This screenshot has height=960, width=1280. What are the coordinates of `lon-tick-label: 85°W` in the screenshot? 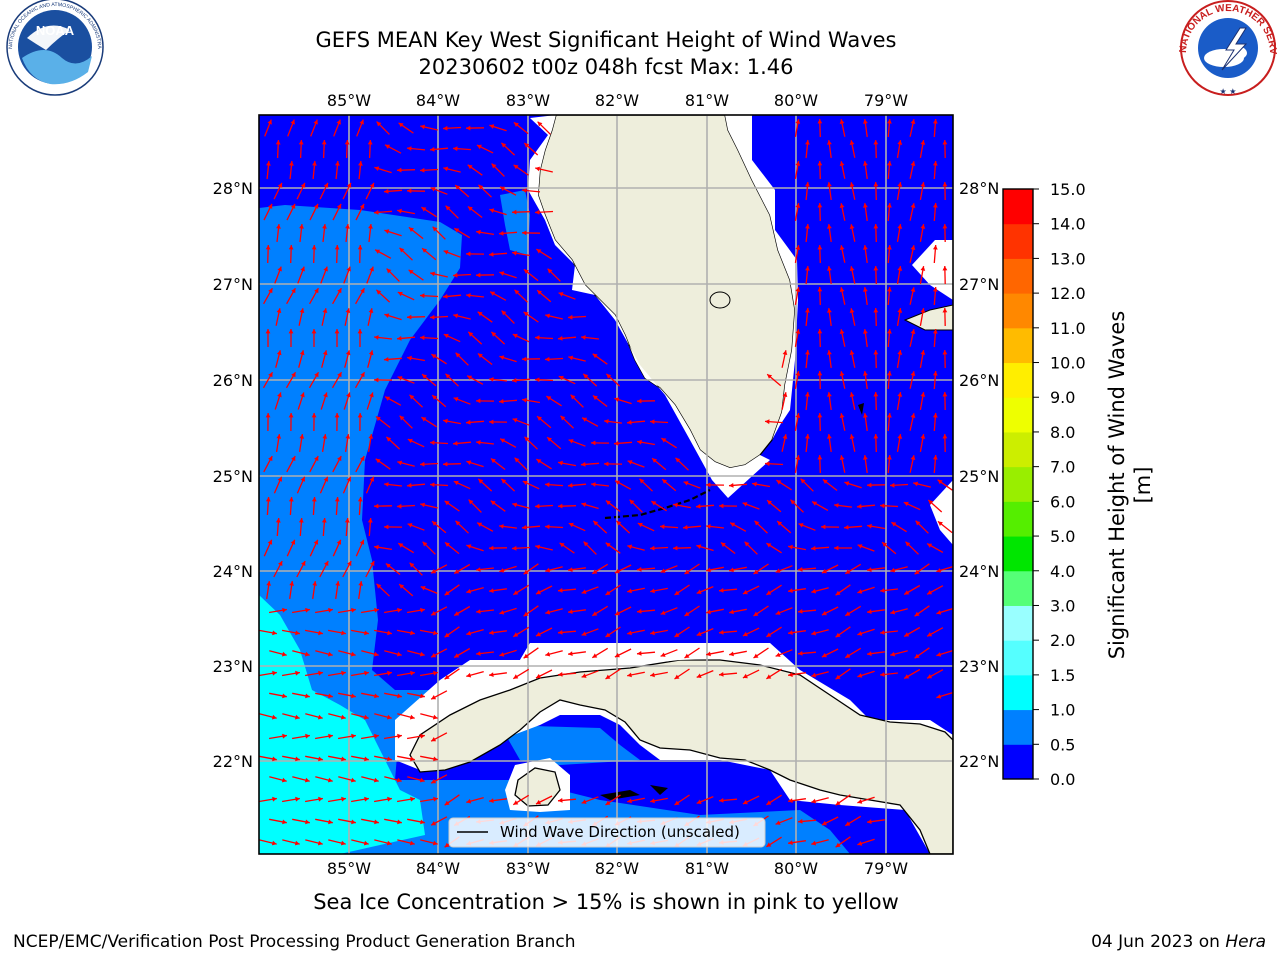 It's located at (349, 868).